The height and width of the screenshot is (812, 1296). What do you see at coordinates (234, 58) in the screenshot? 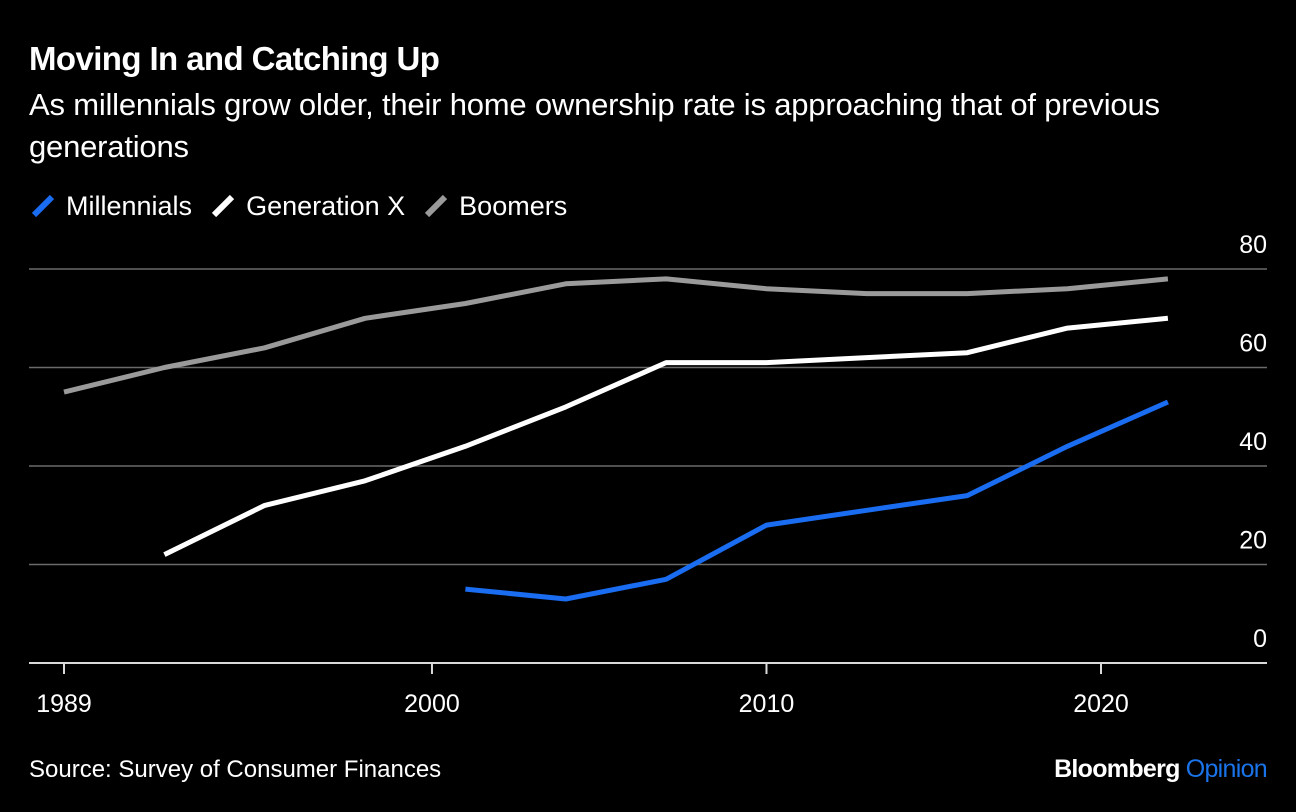
I see `chart-title: Moving In and Catching Up` at bounding box center [234, 58].